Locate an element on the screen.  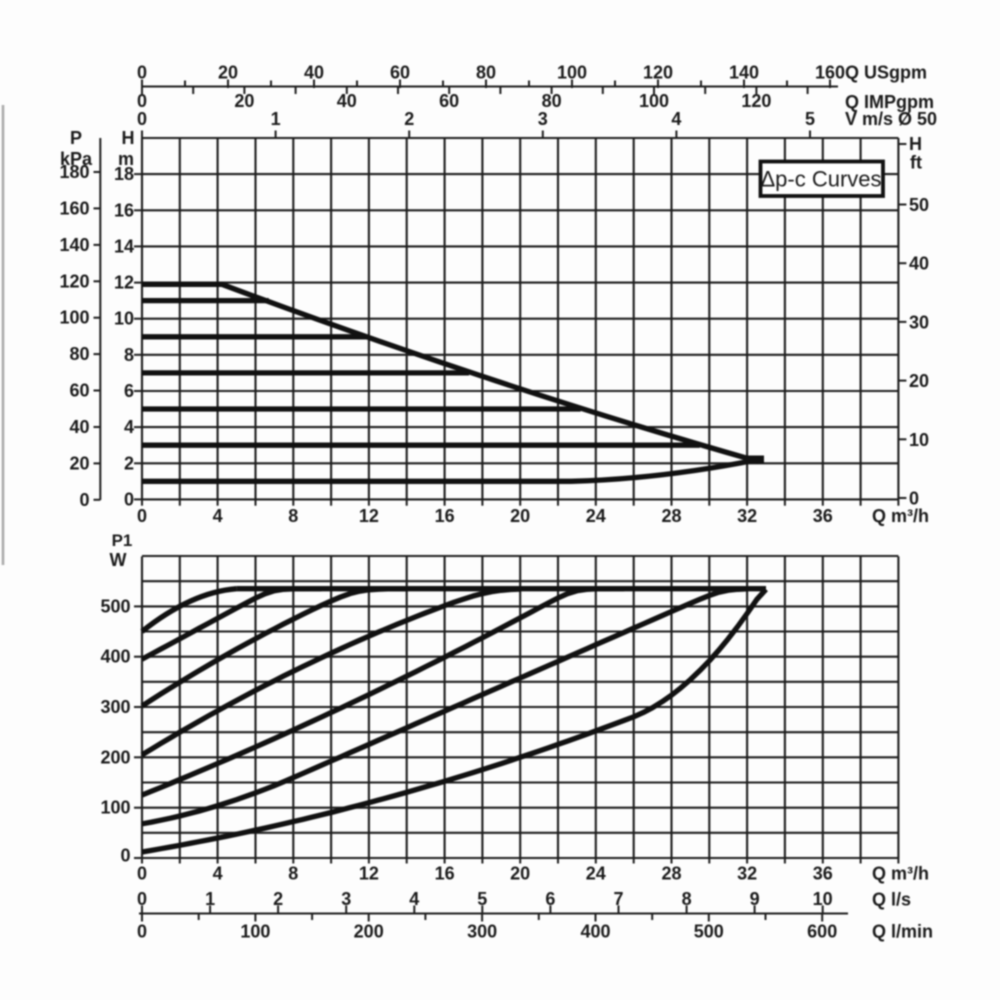
svg-text: m is located at coordinates (126, 159).